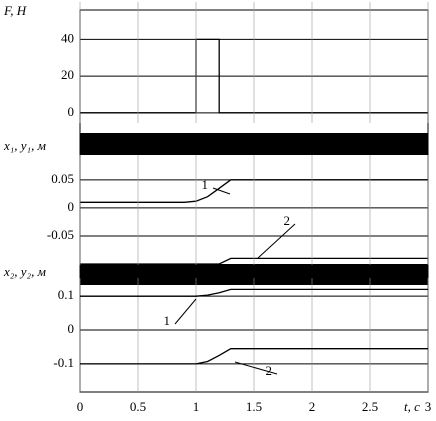  I want to click on y-axis-label: x₂, y₂, м, so click(24, 271).